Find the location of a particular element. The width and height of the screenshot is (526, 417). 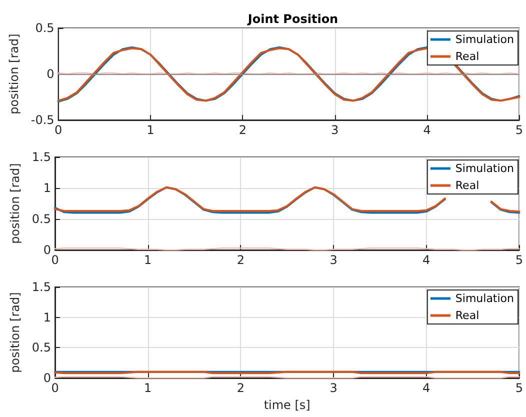

x-axis-title: time [s] is located at coordinates (287, 405).